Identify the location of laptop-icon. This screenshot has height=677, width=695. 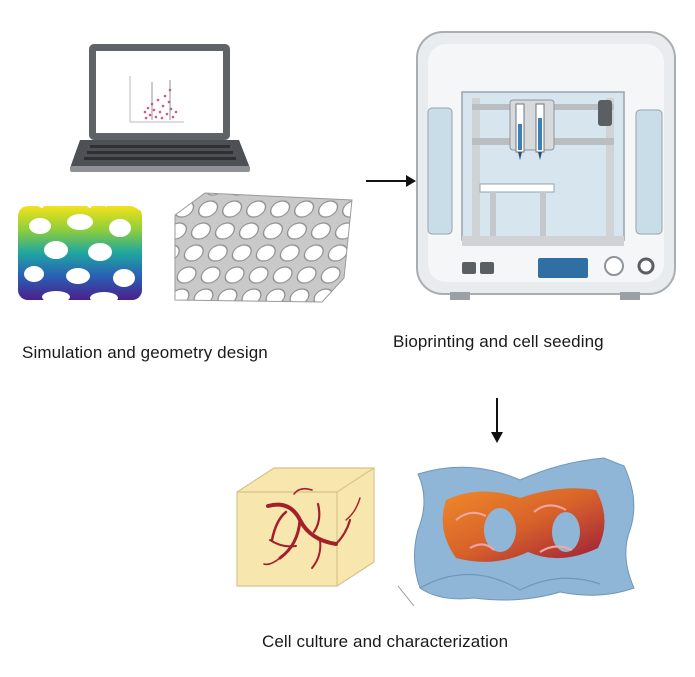
(160, 108).